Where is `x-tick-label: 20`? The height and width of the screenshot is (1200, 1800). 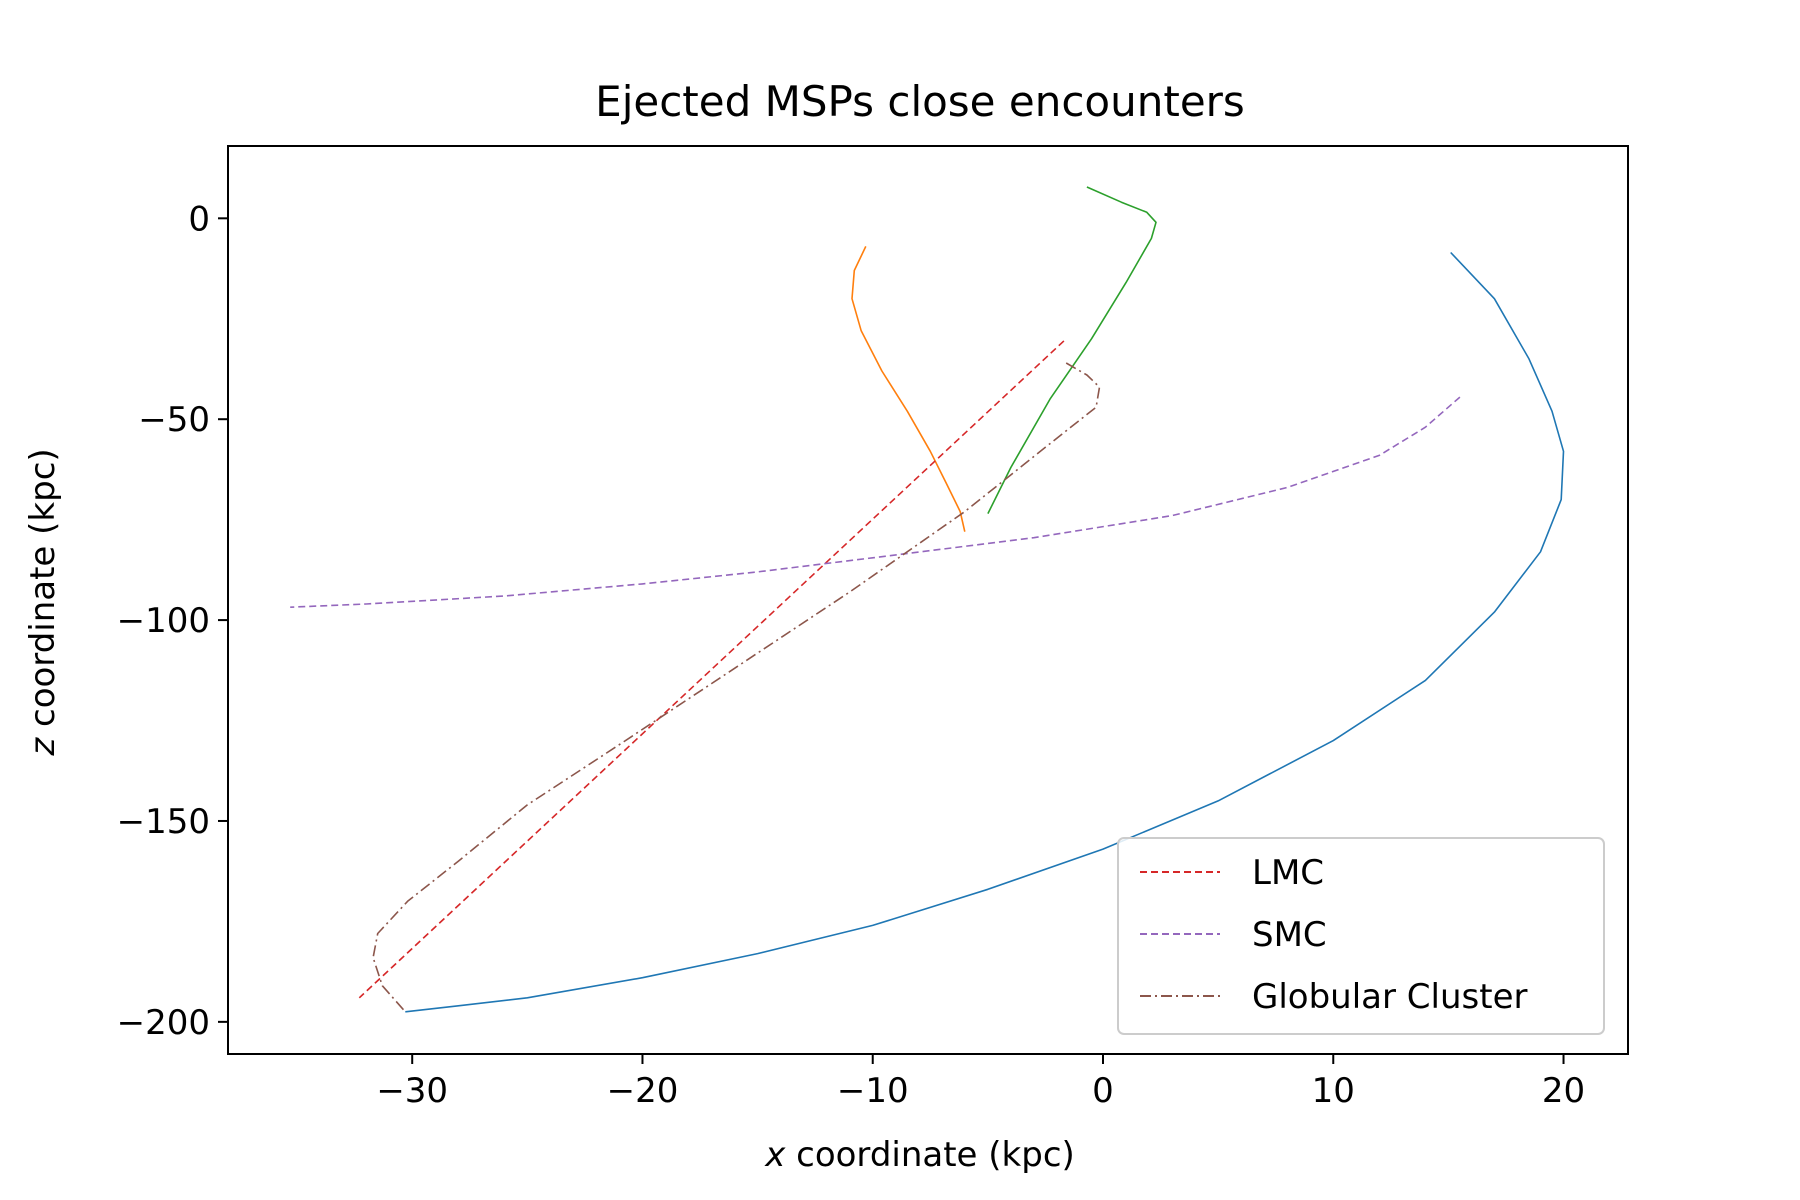
x-tick-label: 20 is located at coordinates (1563, 1091).